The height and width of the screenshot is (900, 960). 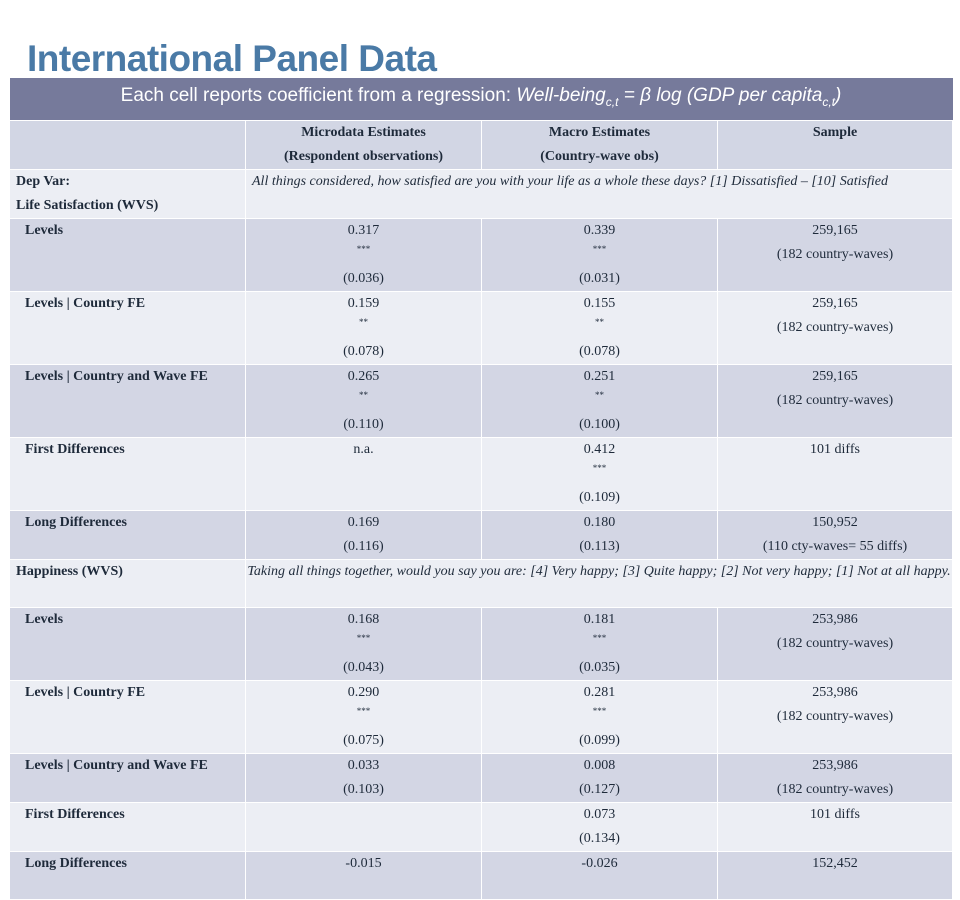 What do you see at coordinates (363, 705) in the screenshot?
I see `micro-estimate: 0.290 ***` at bounding box center [363, 705].